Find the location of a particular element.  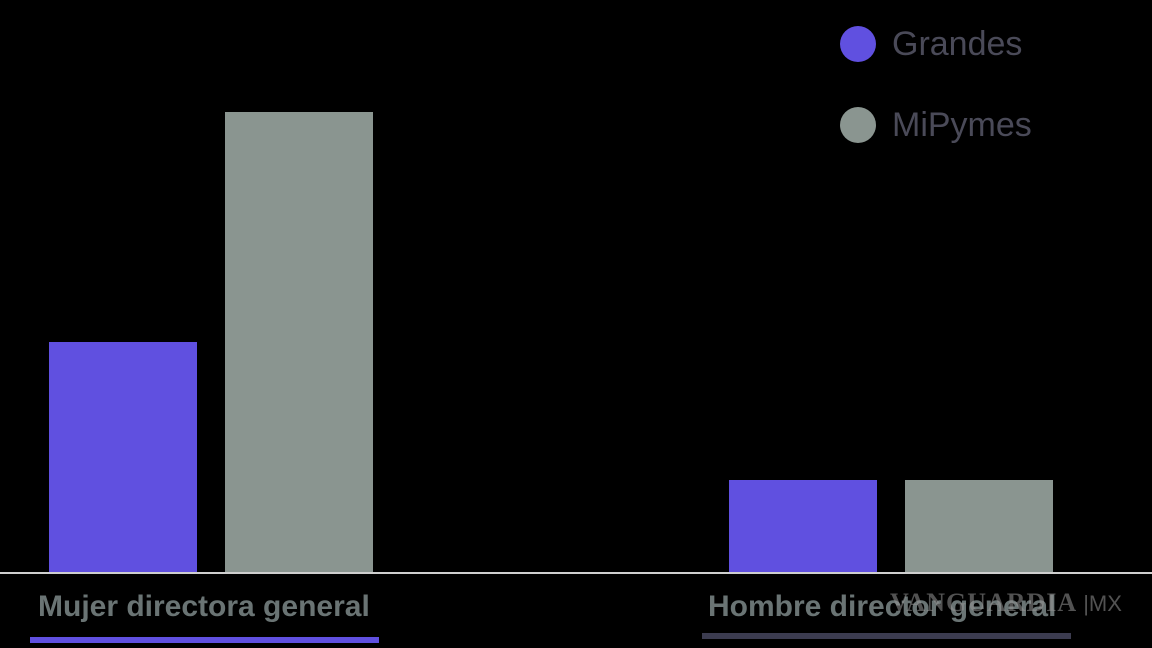

legend-swatch-grandes is located at coordinates (858, 44).